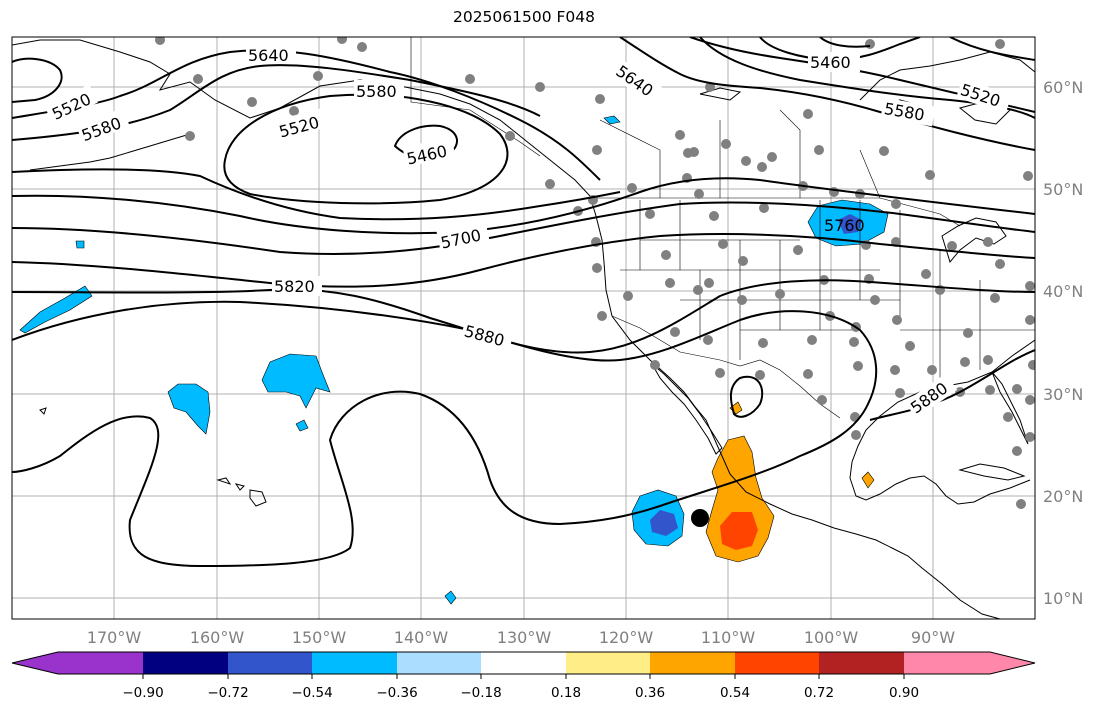  What do you see at coordinates (376, 91) in the screenshot?
I see `contour-label: 5580` at bounding box center [376, 91].